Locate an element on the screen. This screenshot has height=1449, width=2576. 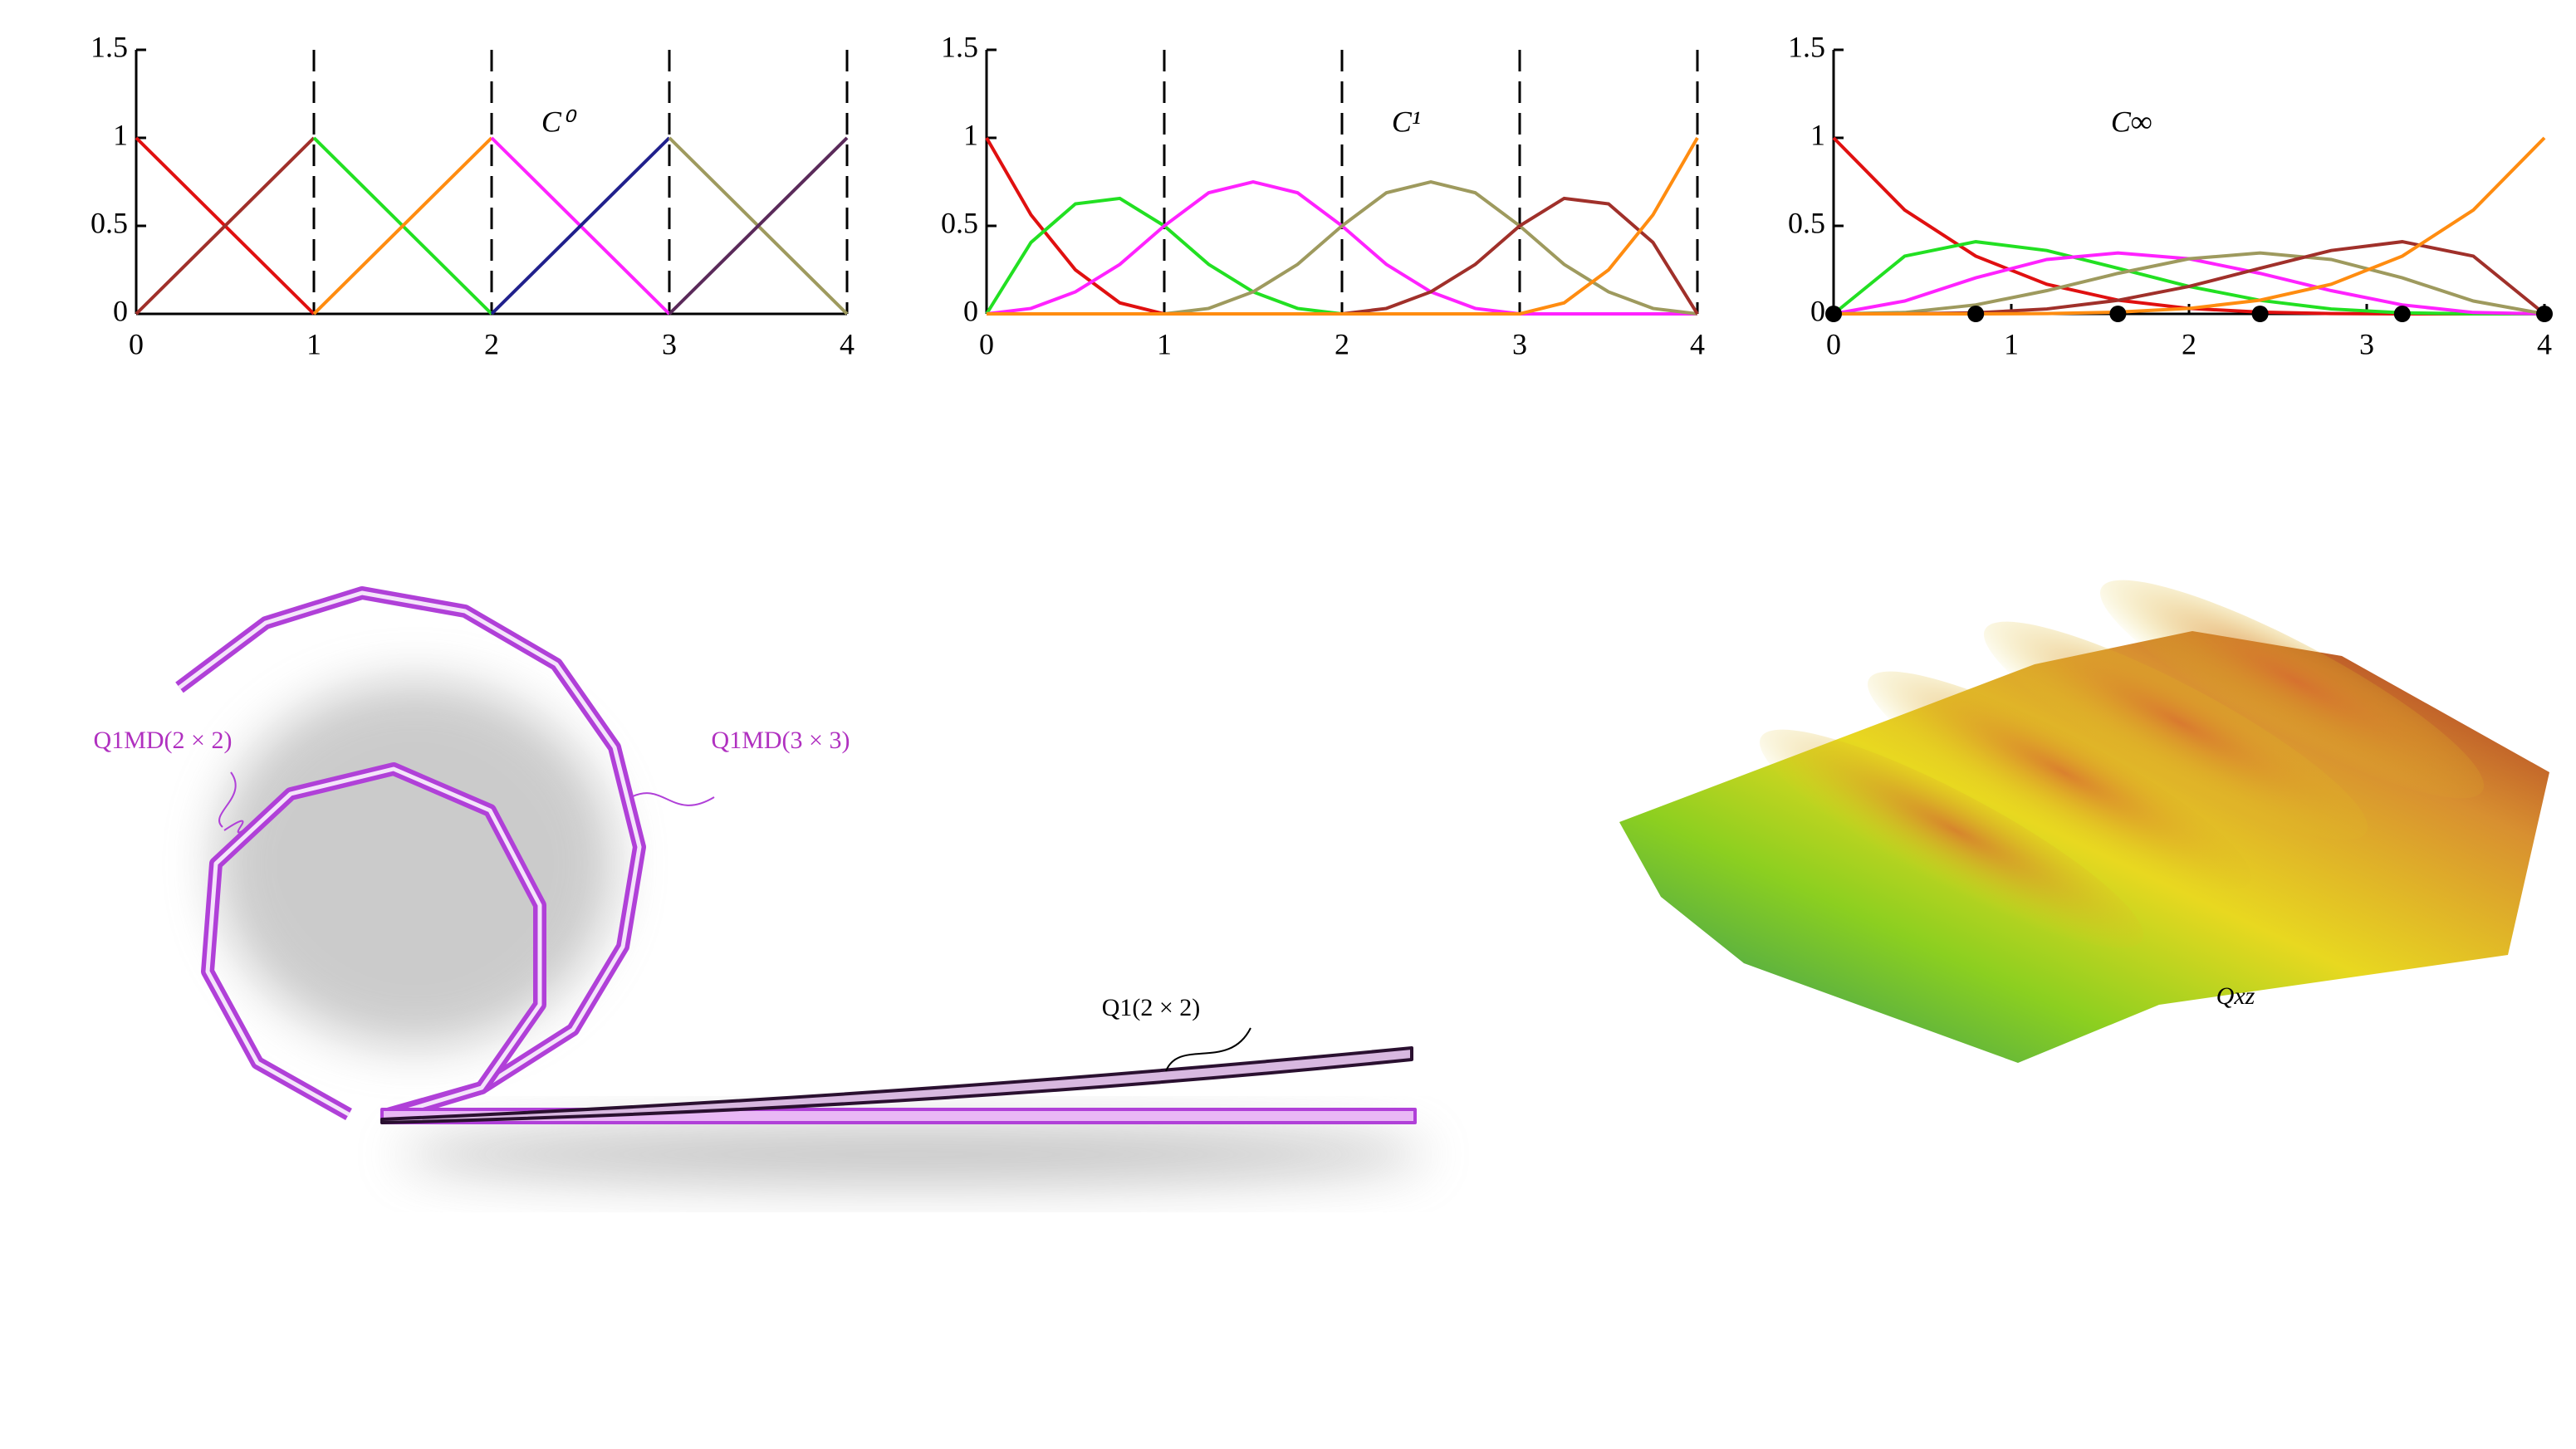
outer-coil is located at coordinates (410, 854).